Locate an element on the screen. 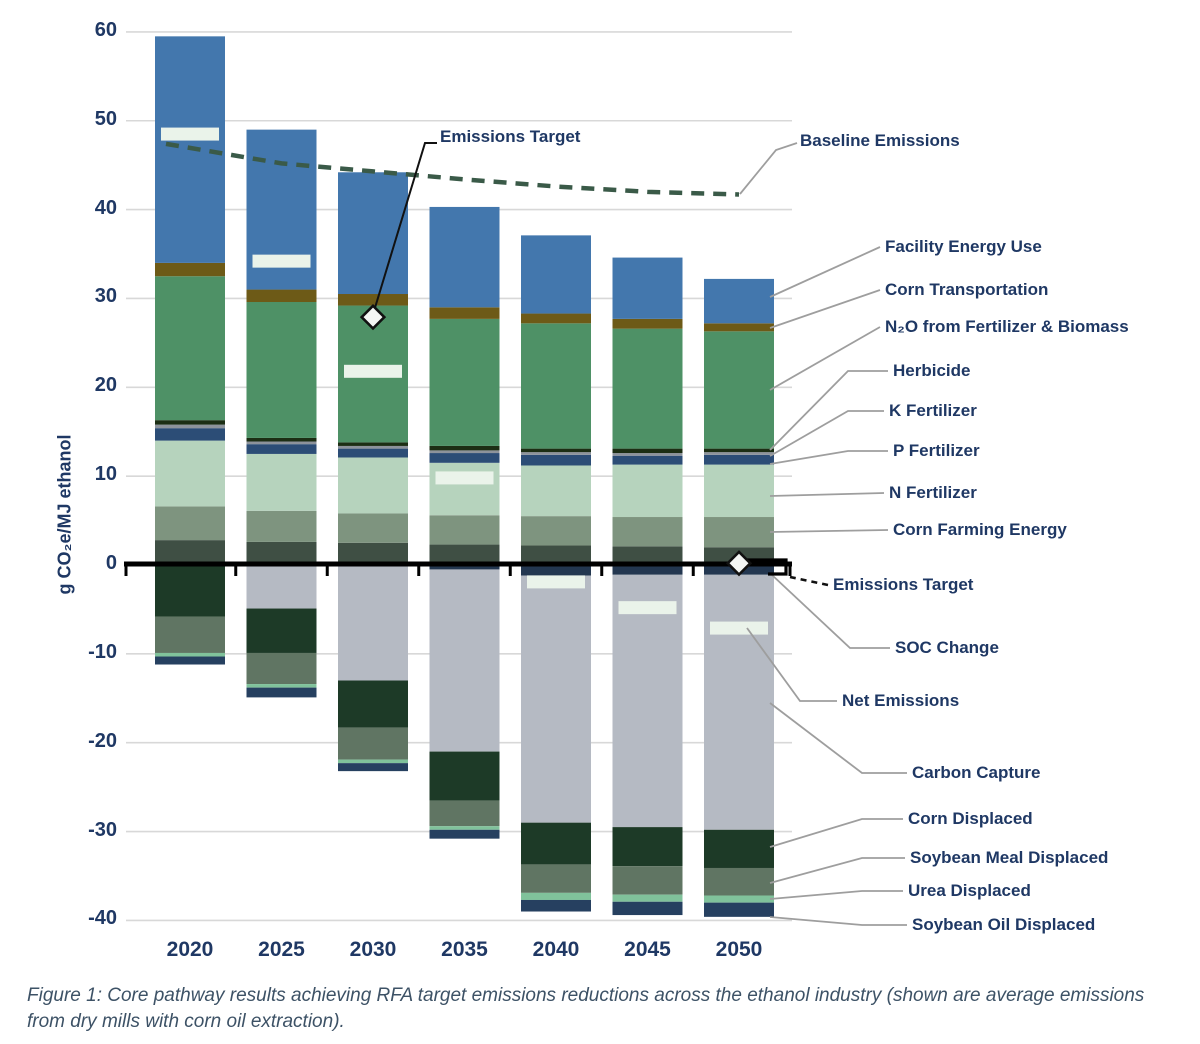 This screenshot has height=1044, width=1200. leader-line-soybean-oil-displaced is located at coordinates (838, 921).